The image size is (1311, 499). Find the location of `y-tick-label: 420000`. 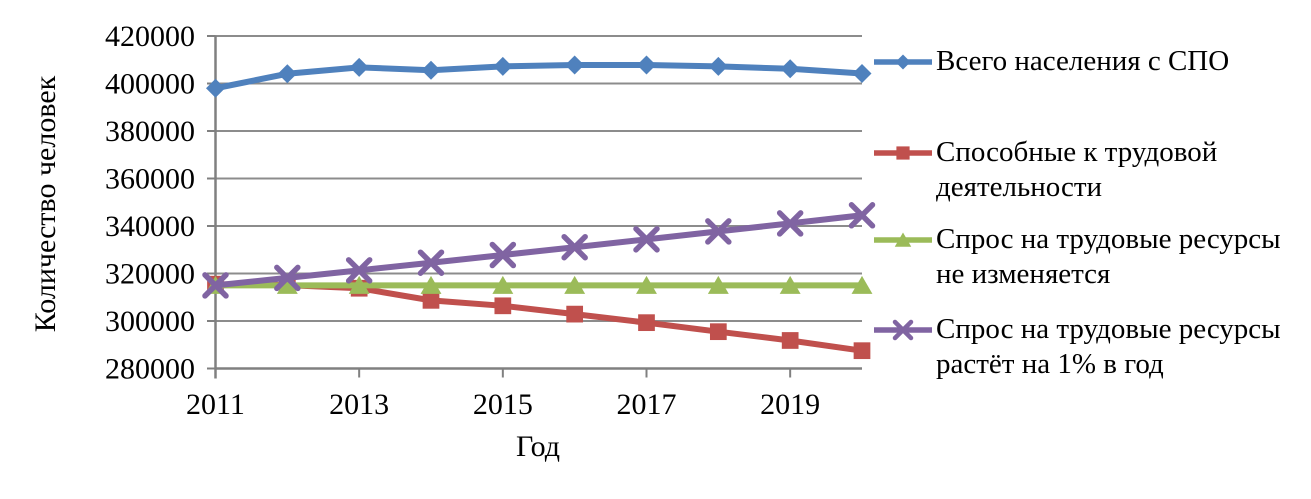

y-tick-label: 420000 is located at coordinates (150, 36).